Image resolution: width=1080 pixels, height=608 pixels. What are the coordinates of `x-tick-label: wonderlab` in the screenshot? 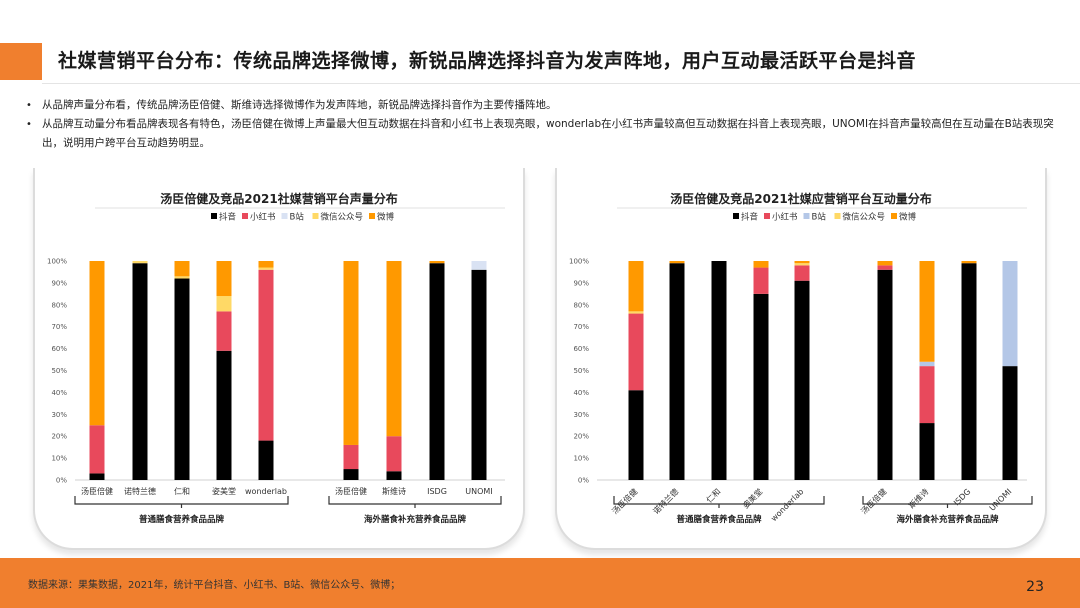 It's located at (266, 491).